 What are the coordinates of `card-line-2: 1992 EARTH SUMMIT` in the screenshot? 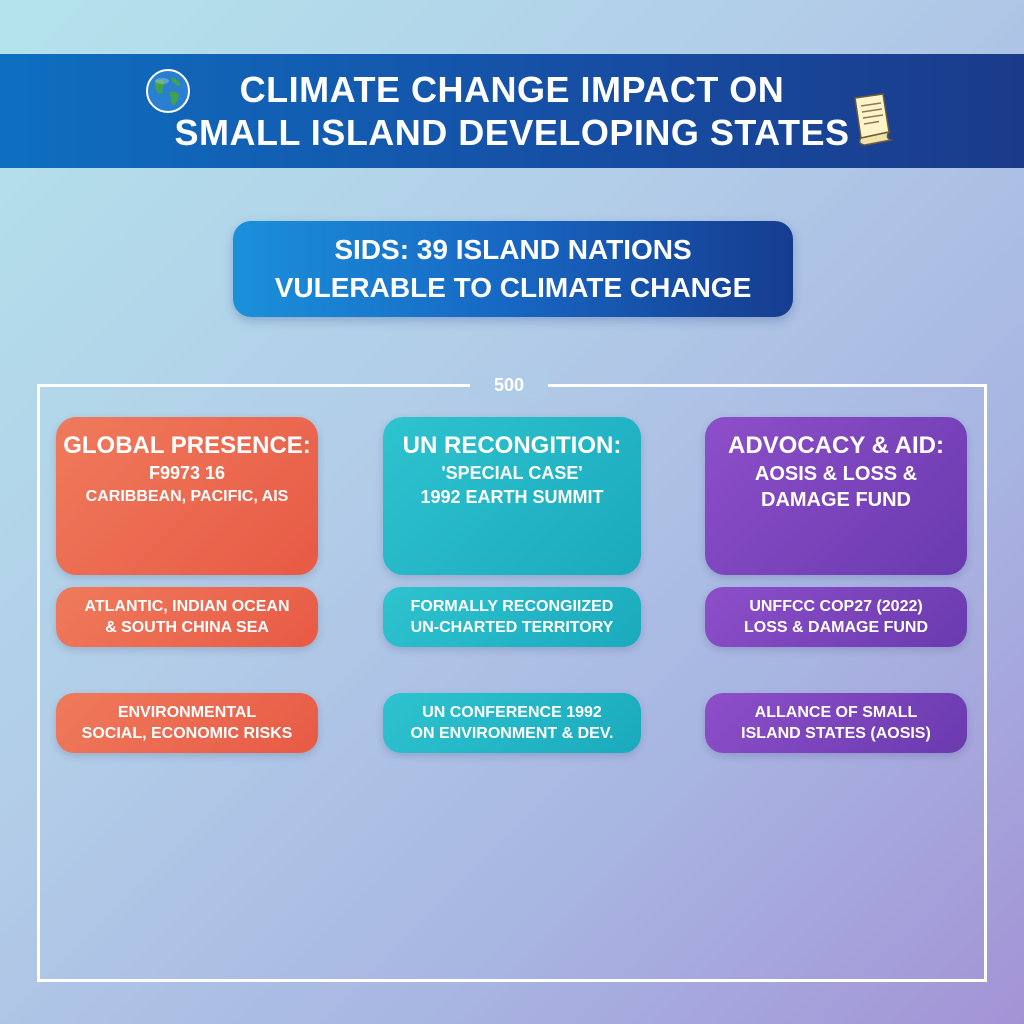 It's located at (512, 497).